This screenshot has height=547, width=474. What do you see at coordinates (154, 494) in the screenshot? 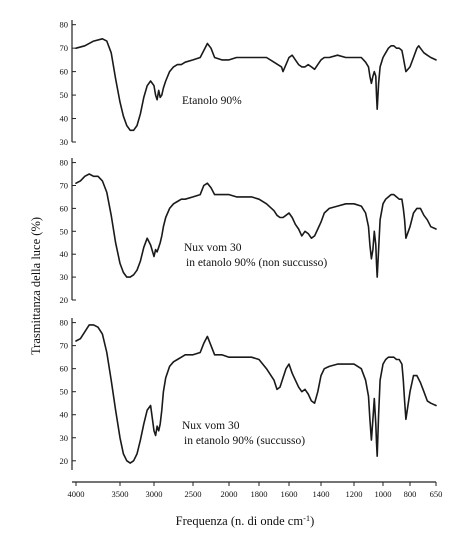
I see `x-tick-label: 3000` at bounding box center [154, 494].